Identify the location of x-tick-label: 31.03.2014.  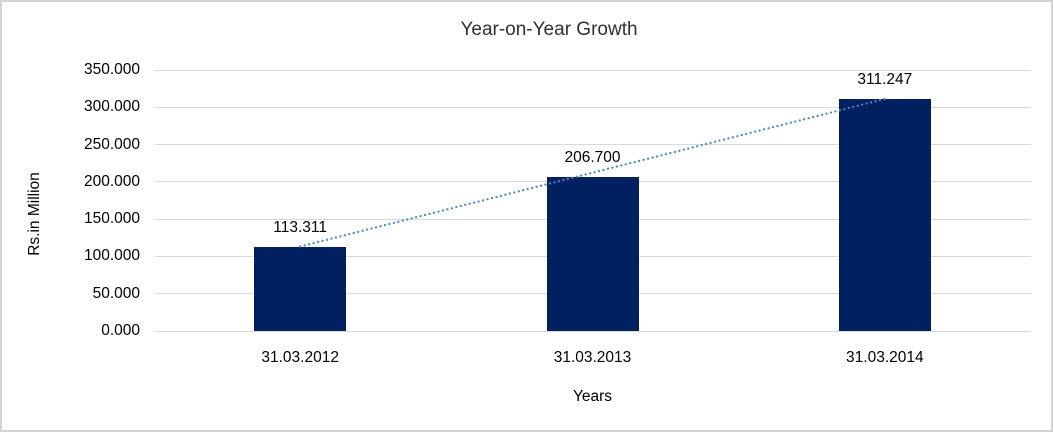
(885, 357).